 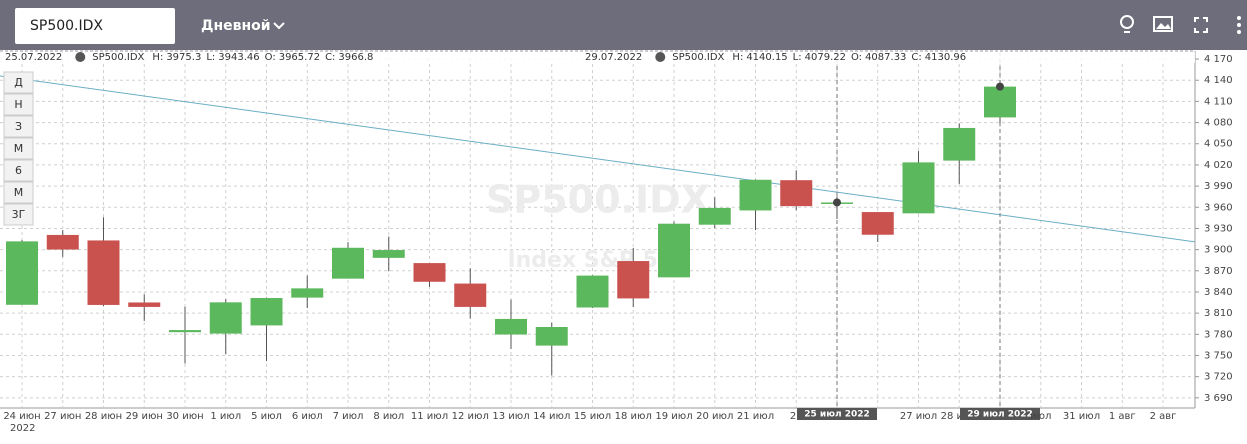 What do you see at coordinates (307, 416) in the screenshot?
I see `x-tick-label: 6 июл` at bounding box center [307, 416].